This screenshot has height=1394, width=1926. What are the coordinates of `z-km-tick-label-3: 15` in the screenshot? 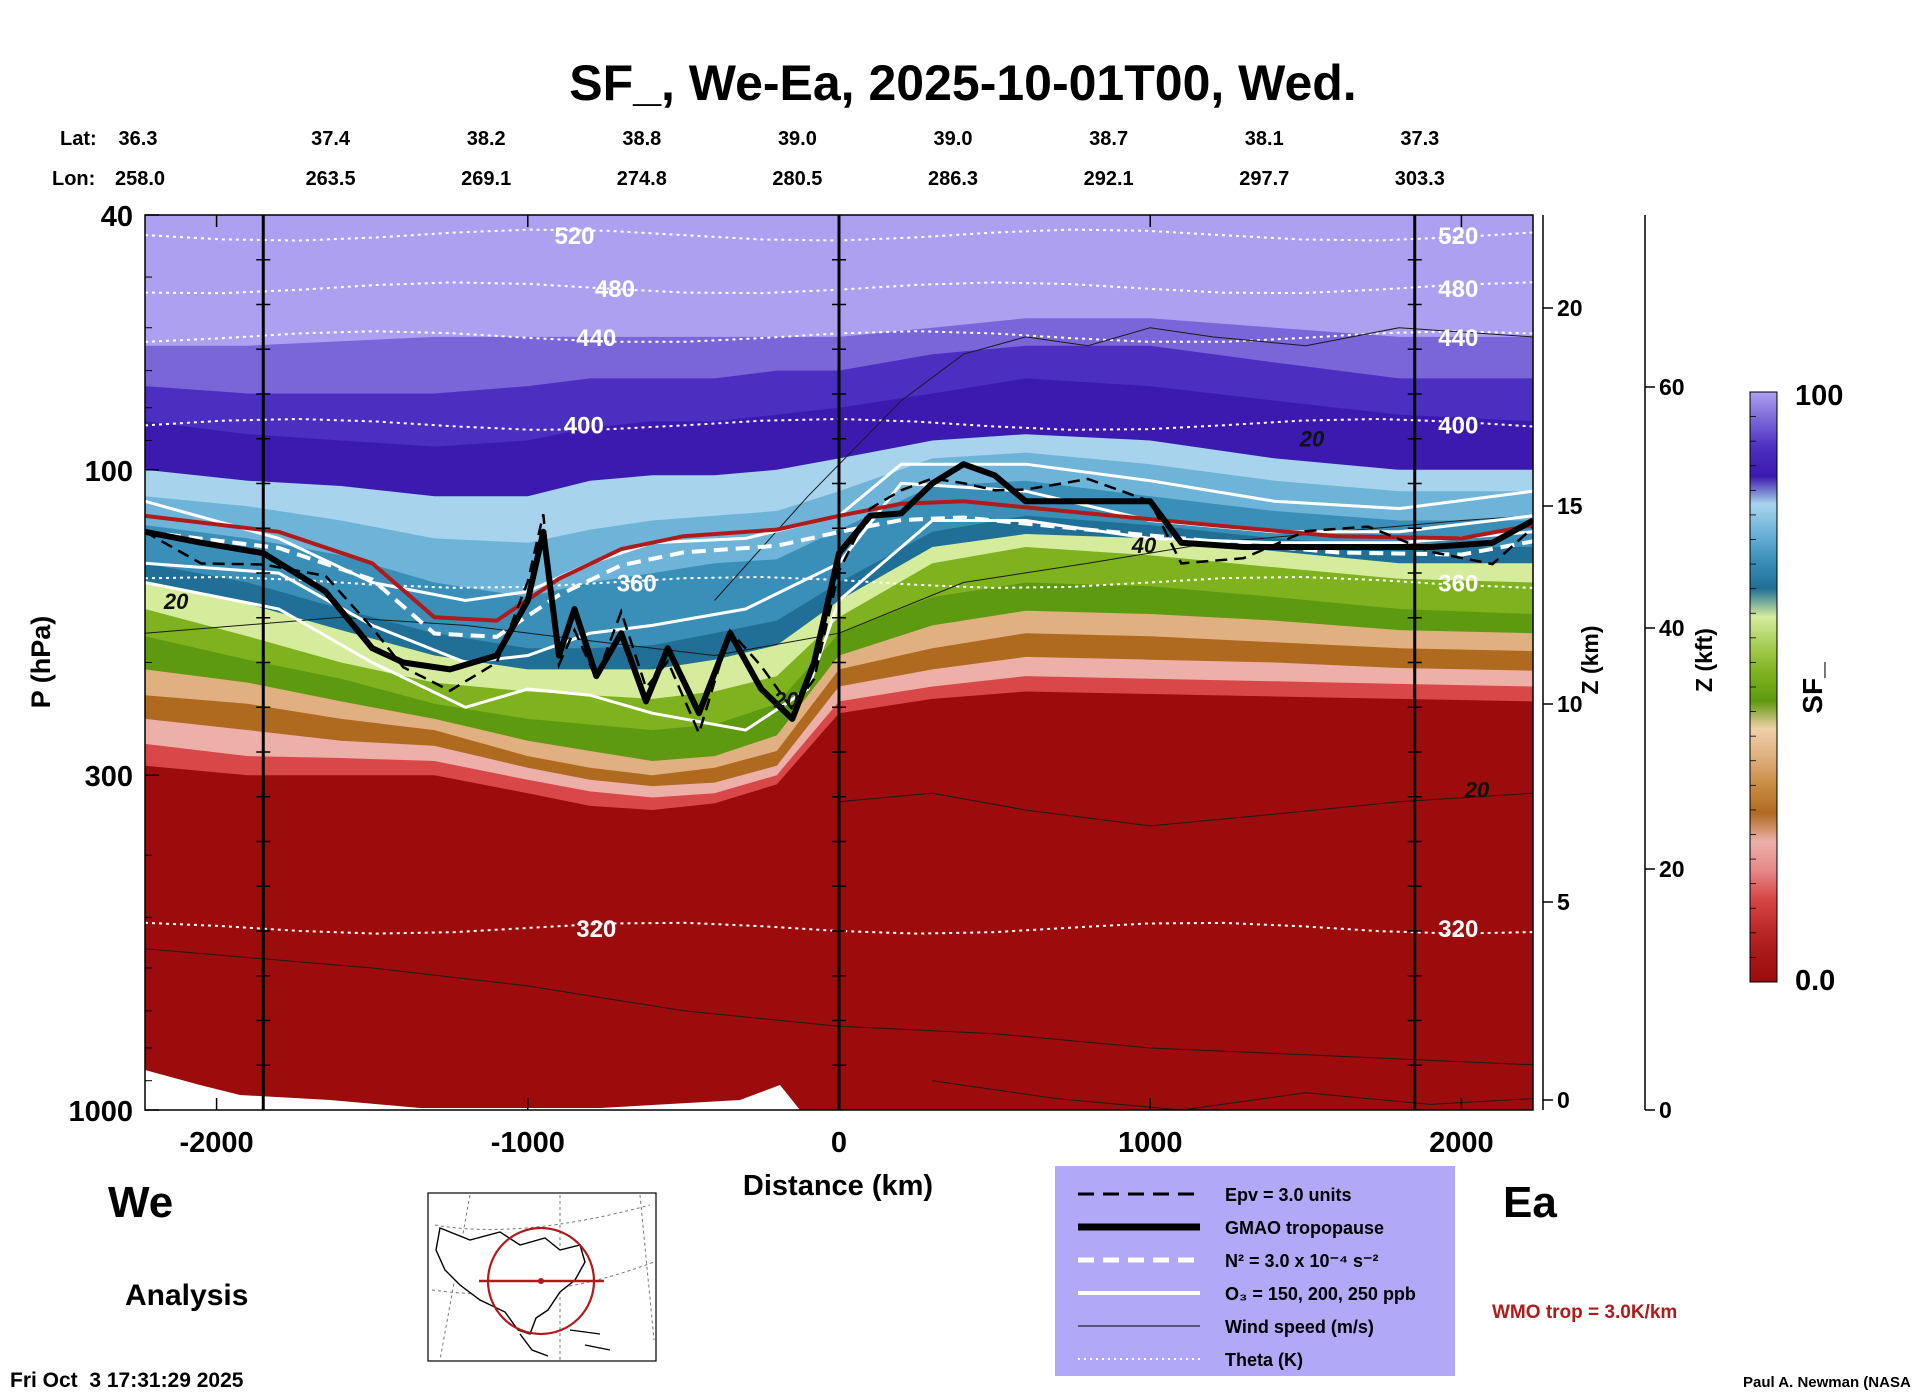 It's located at (1570, 506).